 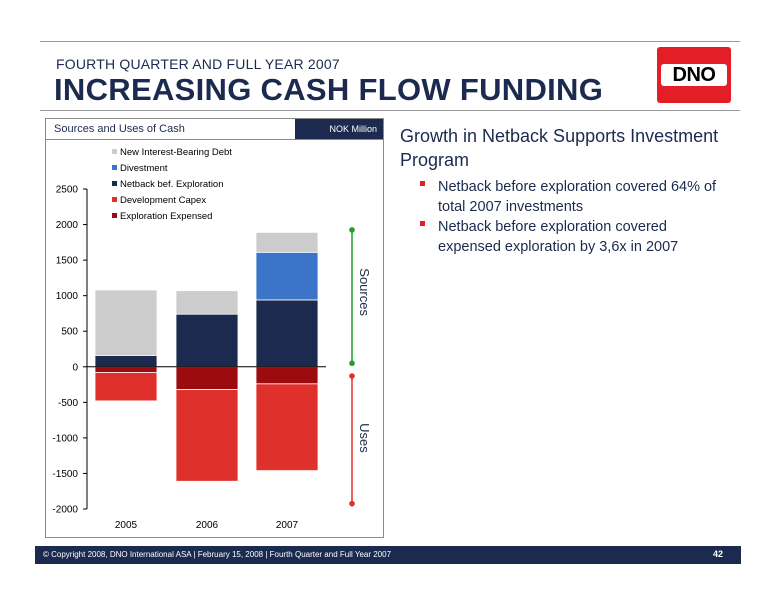 I want to click on y-tick-label: -500, so click(x=68, y=403).